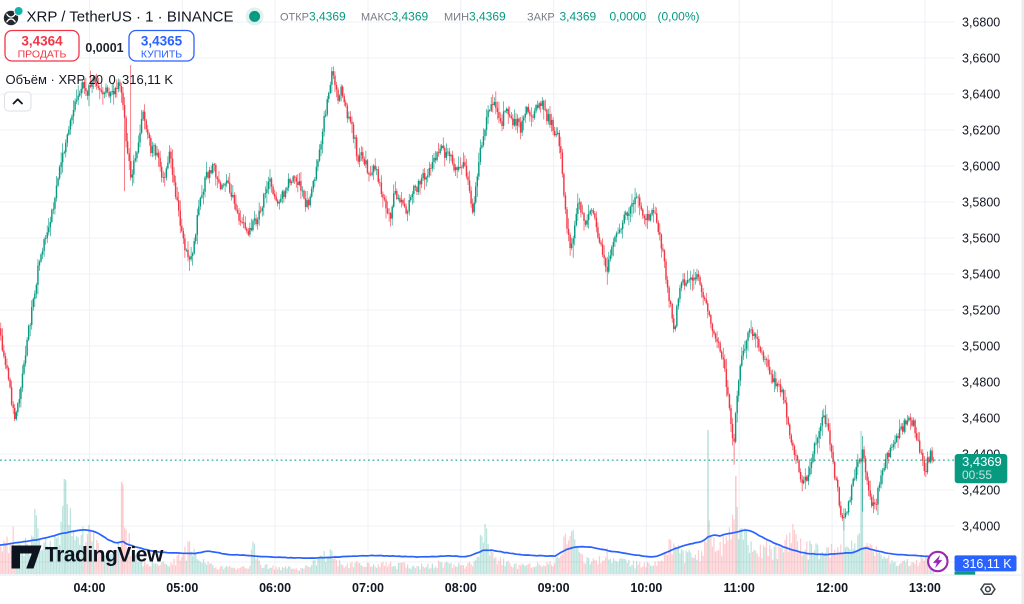 Image resolution: width=1024 pixels, height=604 pixels. I want to click on svg-text: TradingView, so click(104, 555).